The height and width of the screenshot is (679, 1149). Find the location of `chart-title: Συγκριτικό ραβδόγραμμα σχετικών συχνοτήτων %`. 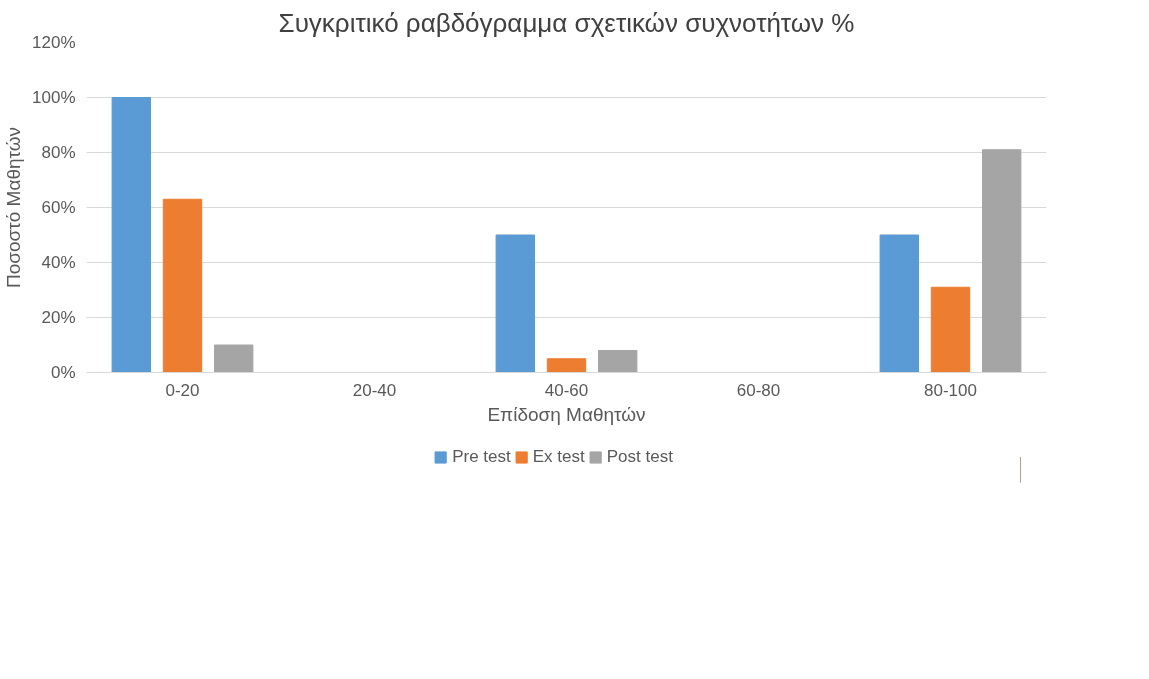

chart-title: Συγκριτικό ραβδόγραμμα σχετικών συχνοτήτων % is located at coordinates (566, 22).